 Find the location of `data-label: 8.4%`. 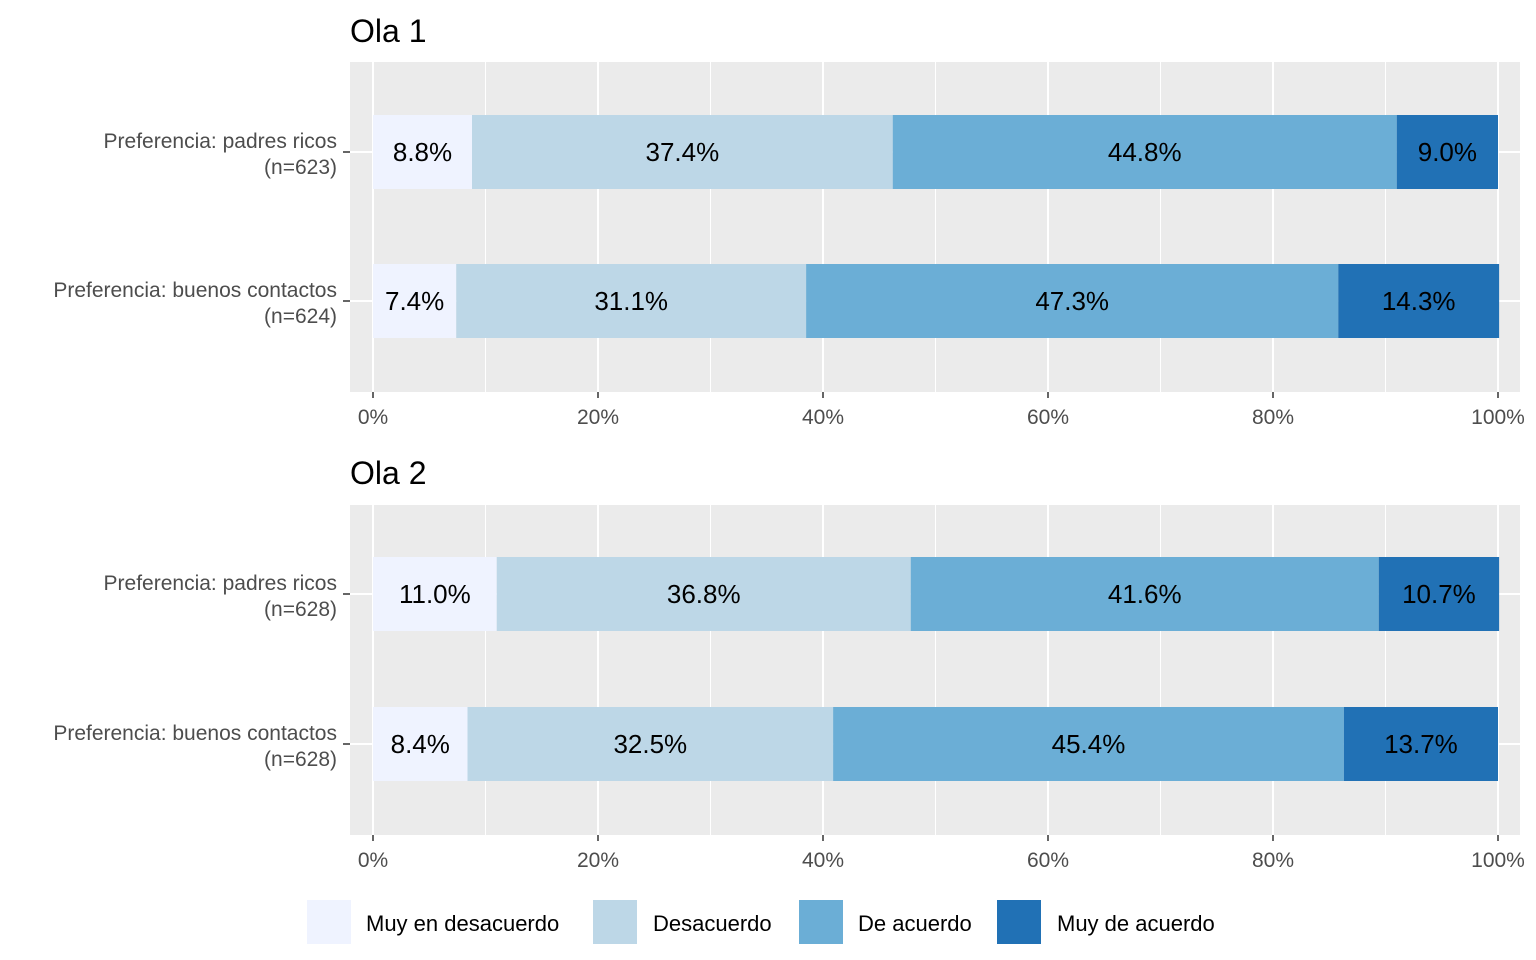

data-label: 8.4% is located at coordinates (420, 744).